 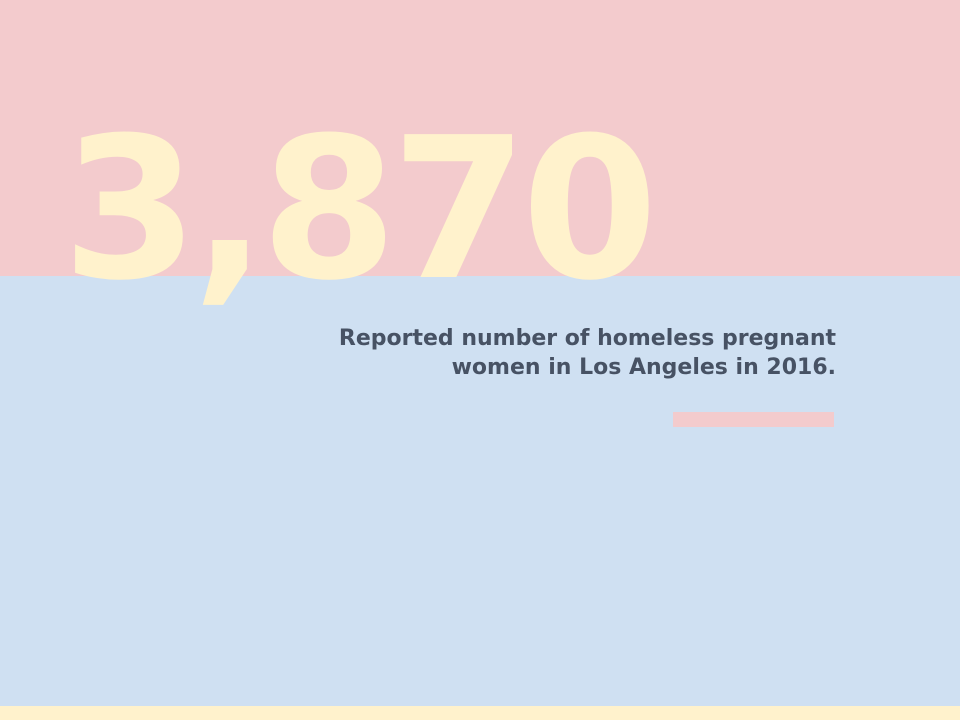 What do you see at coordinates (643, 367) in the screenshot?
I see `caption-line-2: women in Los Angeles in 2016.` at bounding box center [643, 367].